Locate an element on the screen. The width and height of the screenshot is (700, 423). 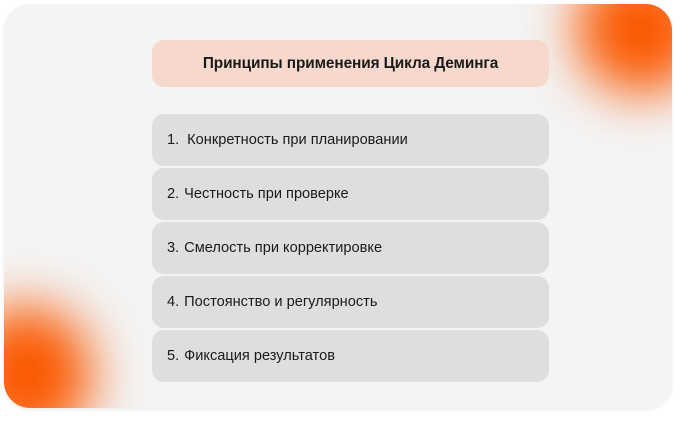
list-item-label: Конкретность при планировании is located at coordinates (297, 140).